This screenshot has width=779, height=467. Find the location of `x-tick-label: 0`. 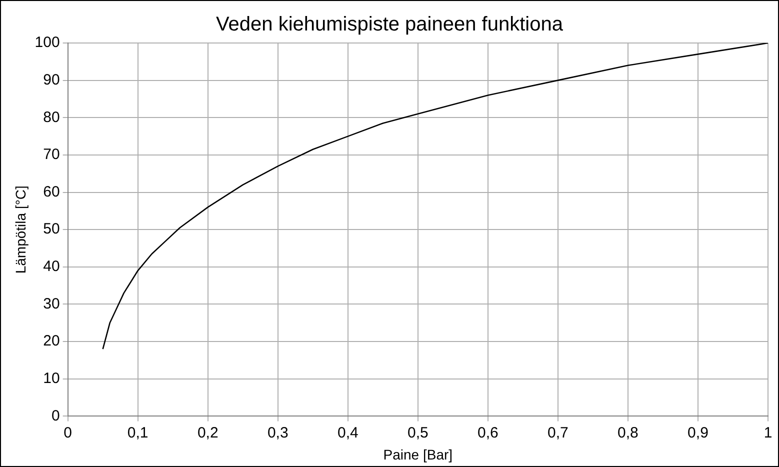

x-tick-label: 0 is located at coordinates (68, 433).